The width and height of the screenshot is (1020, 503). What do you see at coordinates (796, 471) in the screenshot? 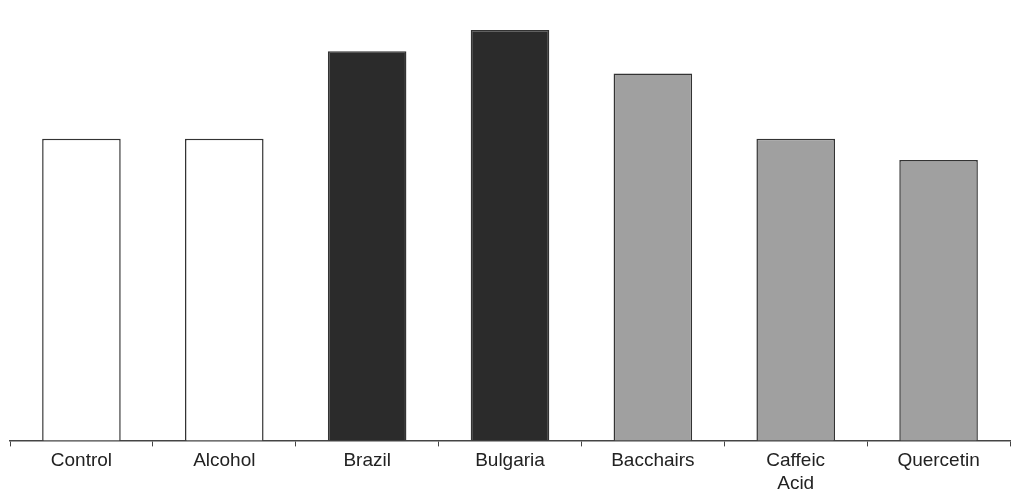
I see `x-tick-label: Caffeic Acid` at bounding box center [796, 471].